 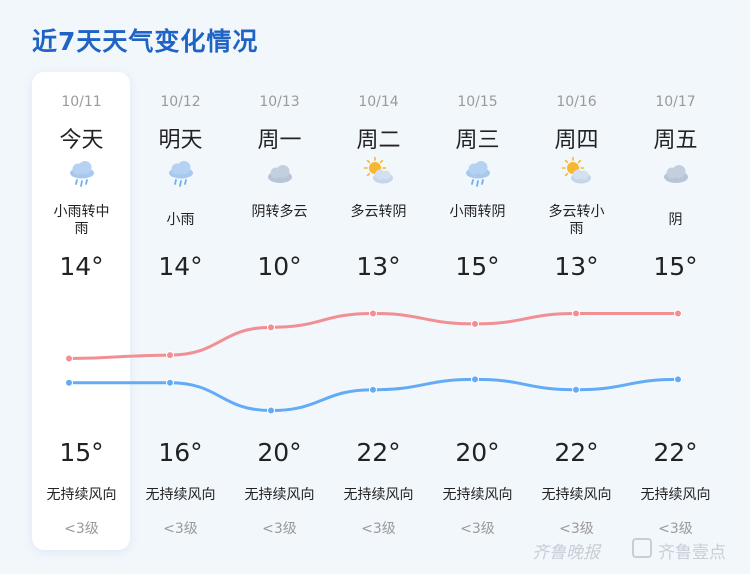 I want to click on day-column: 10/13 周一阴转多云 10° 20° 无持续风向 <3级, so click(x=279, y=311).